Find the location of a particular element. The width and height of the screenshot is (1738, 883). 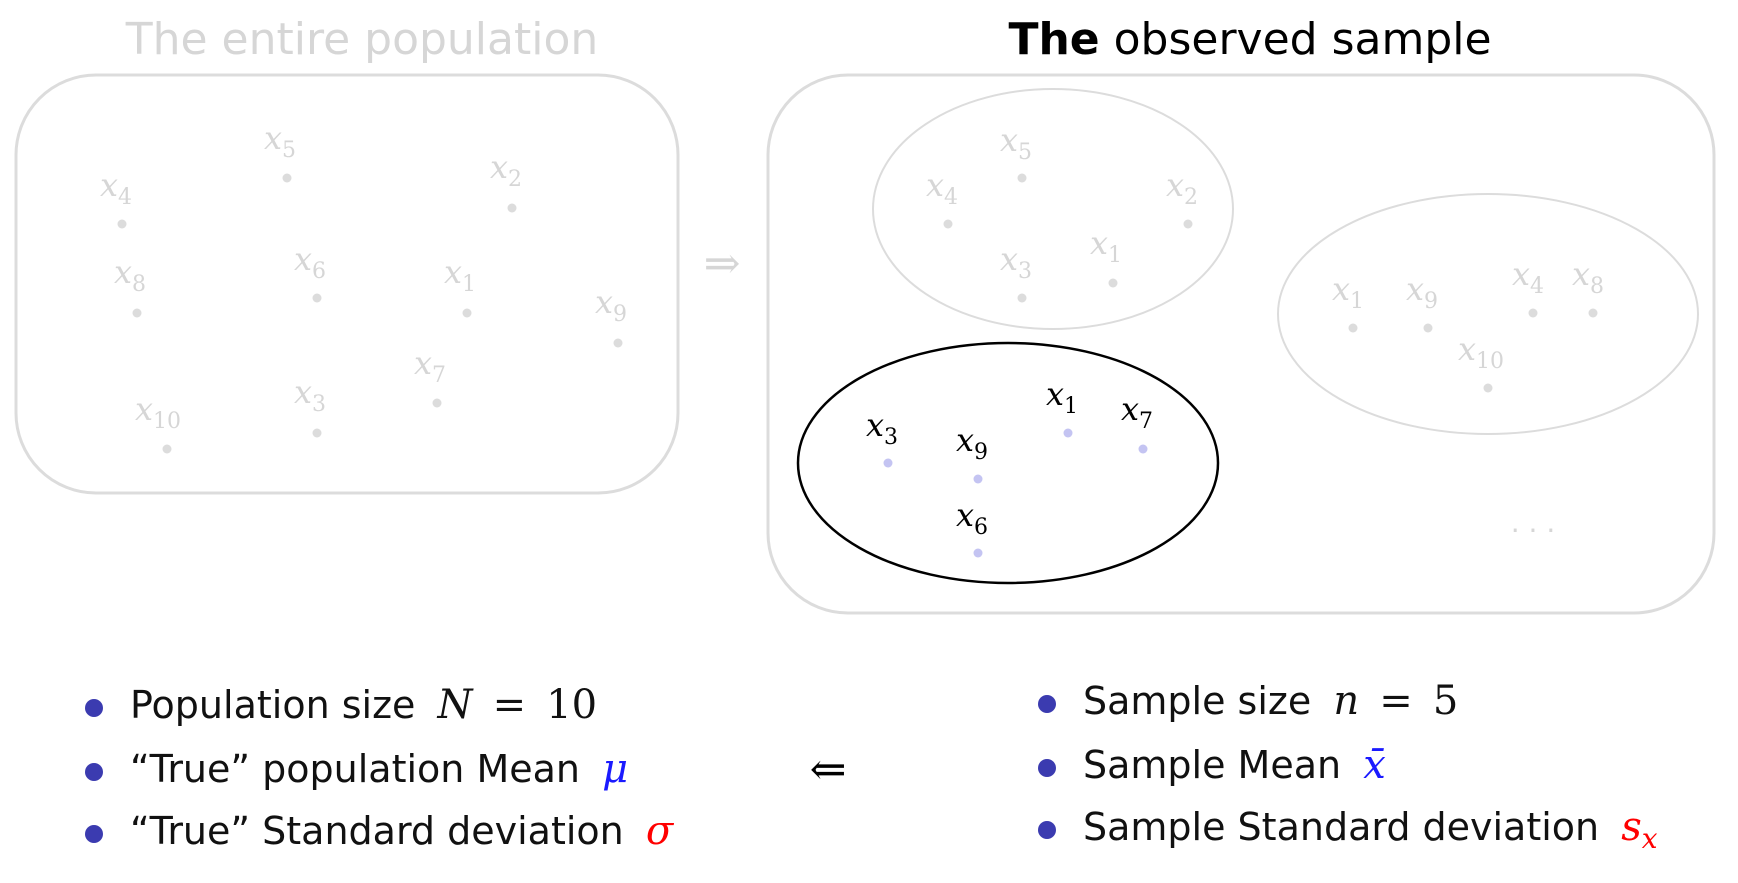

sample-a-point: x1 is located at coordinates (1106, 256).